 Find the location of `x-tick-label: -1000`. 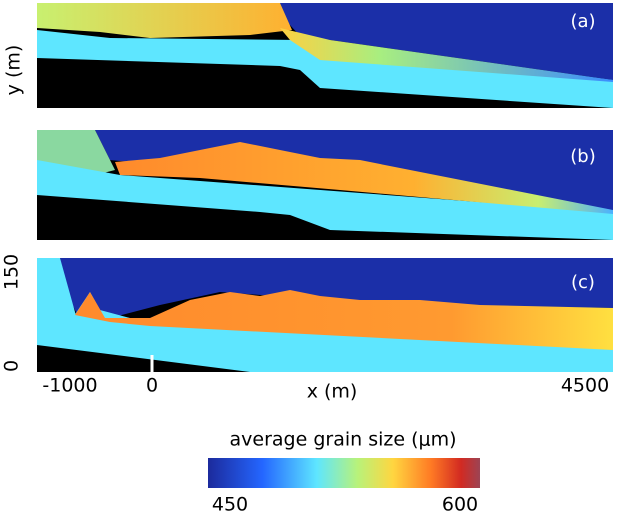

x-tick-label: -1000 is located at coordinates (69, 386).